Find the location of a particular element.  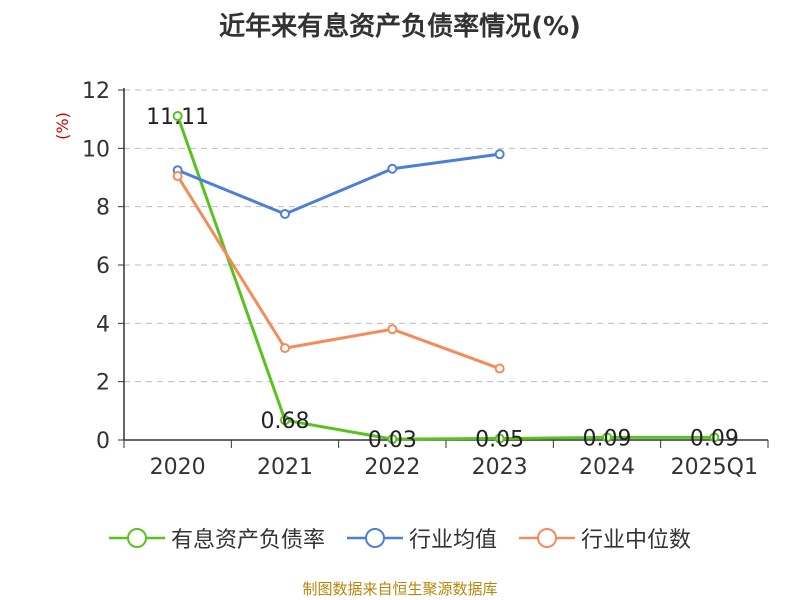

y-tick-label-6: 12 is located at coordinates (96, 91).